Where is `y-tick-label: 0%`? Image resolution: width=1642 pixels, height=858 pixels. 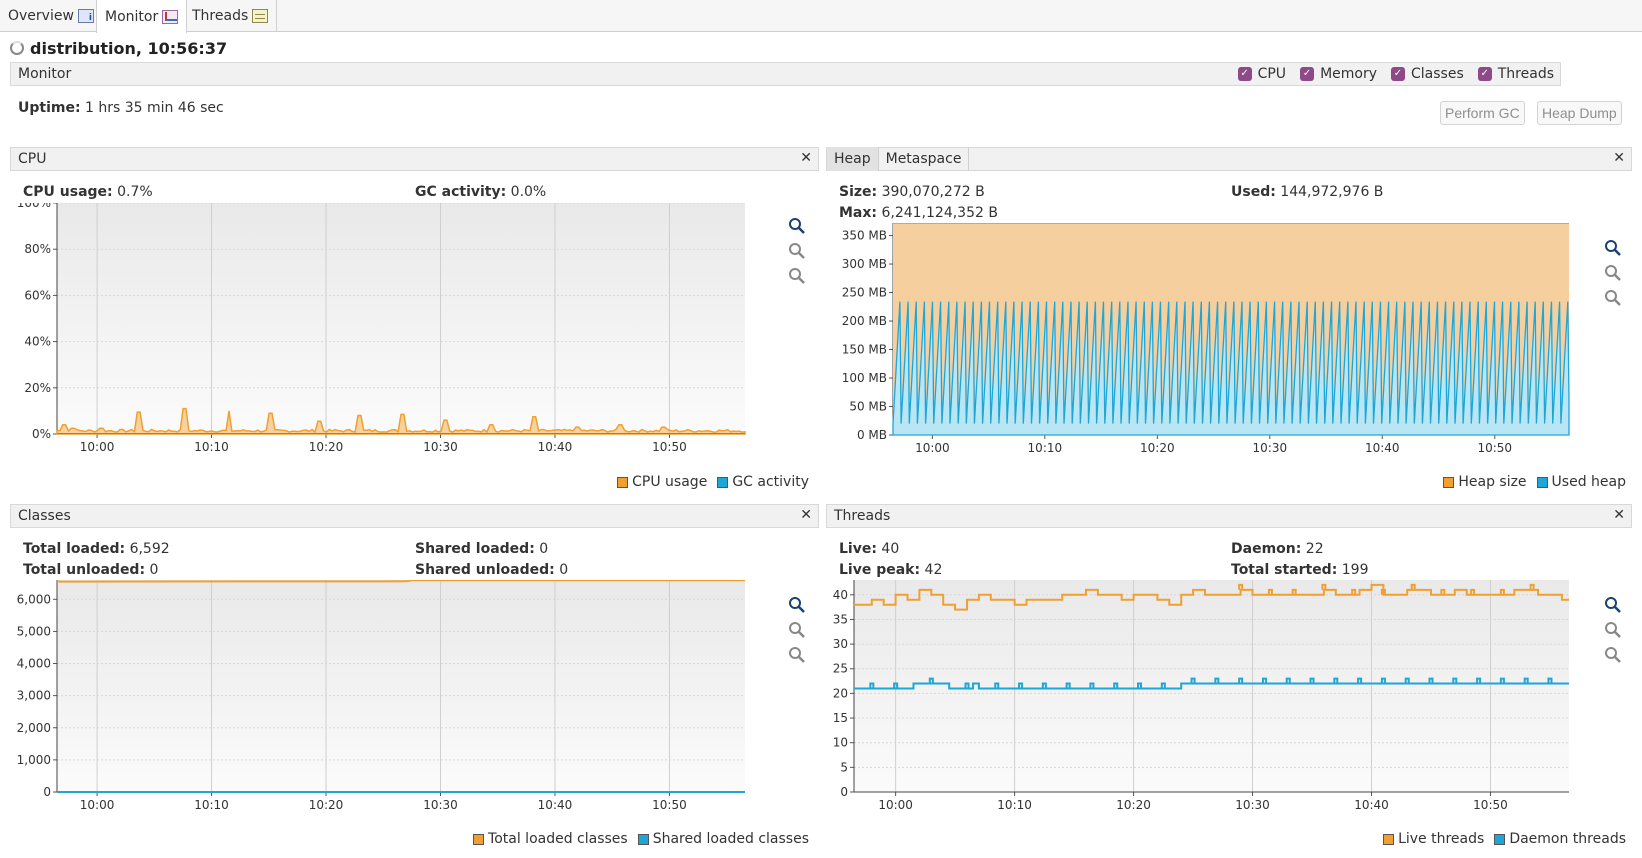
y-tick-label: 0% is located at coordinates (41, 434).